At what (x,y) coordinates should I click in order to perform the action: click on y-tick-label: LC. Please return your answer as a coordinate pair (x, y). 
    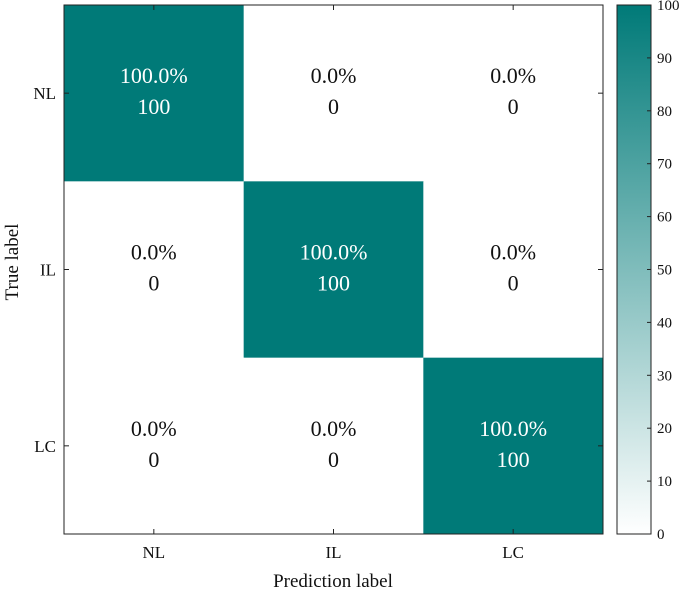
    Looking at the image, I should click on (45, 446).